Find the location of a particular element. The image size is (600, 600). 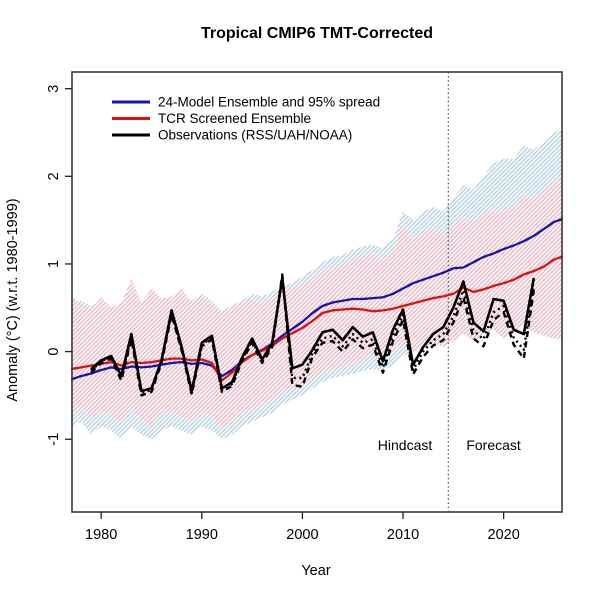

chart-title: Tropical CMIP6 TMT-Corrected is located at coordinates (317, 33).